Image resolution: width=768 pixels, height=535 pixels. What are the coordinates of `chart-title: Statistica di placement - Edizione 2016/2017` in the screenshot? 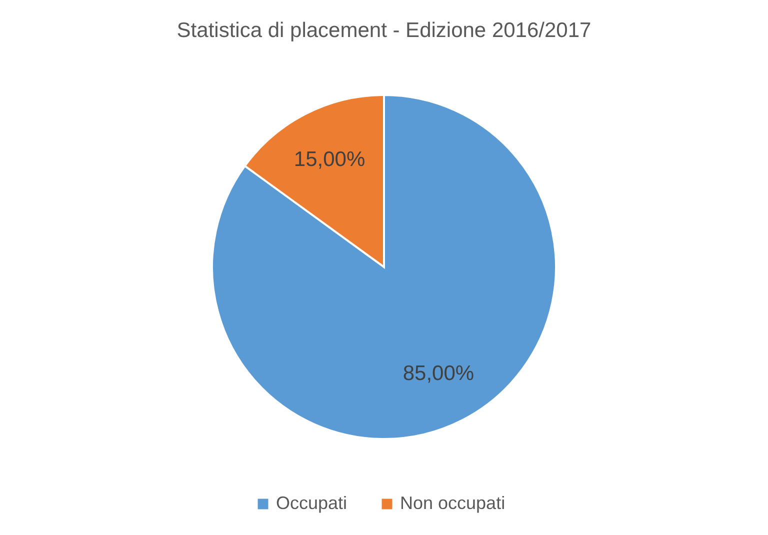 It's located at (384, 30).